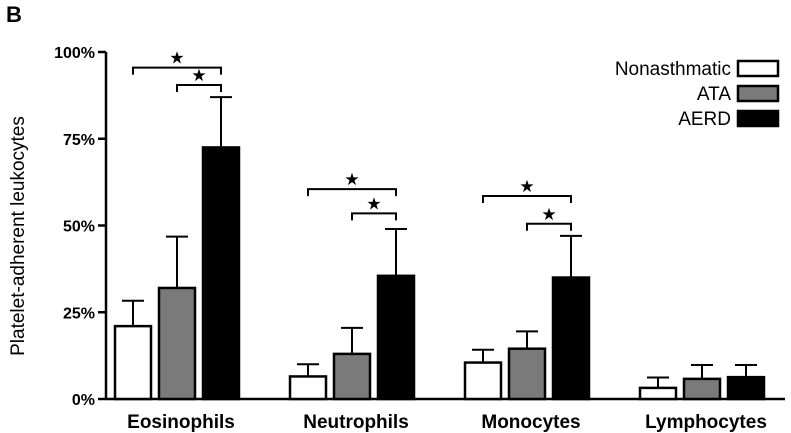 The height and width of the screenshot is (433, 791). I want to click on y-axis-label: Platelet-adherent leukocytes, so click(18, 236).